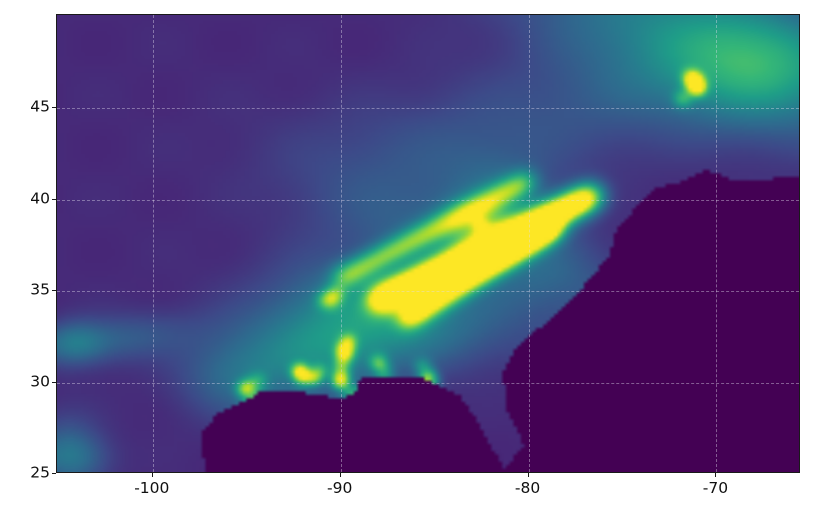  Describe the element at coordinates (40, 197) in the screenshot. I see `y-axis-tick-label: 40` at that location.